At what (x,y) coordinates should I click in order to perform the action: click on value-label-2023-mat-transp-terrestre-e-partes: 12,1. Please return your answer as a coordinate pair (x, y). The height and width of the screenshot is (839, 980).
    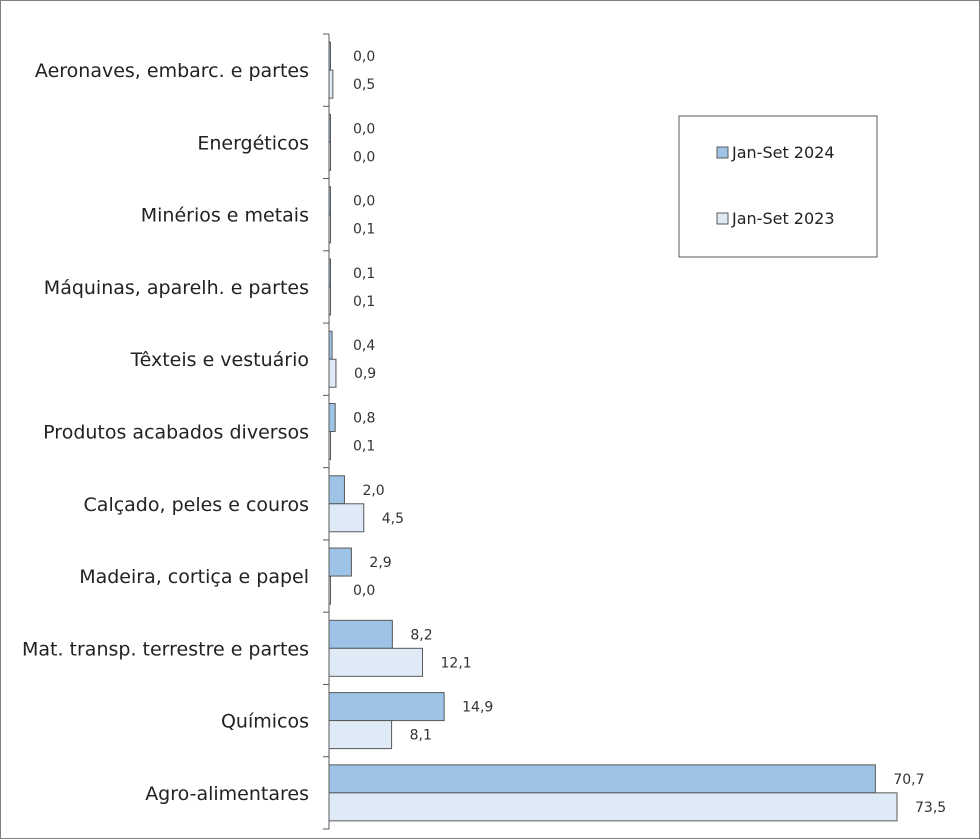
    Looking at the image, I should click on (456, 663).